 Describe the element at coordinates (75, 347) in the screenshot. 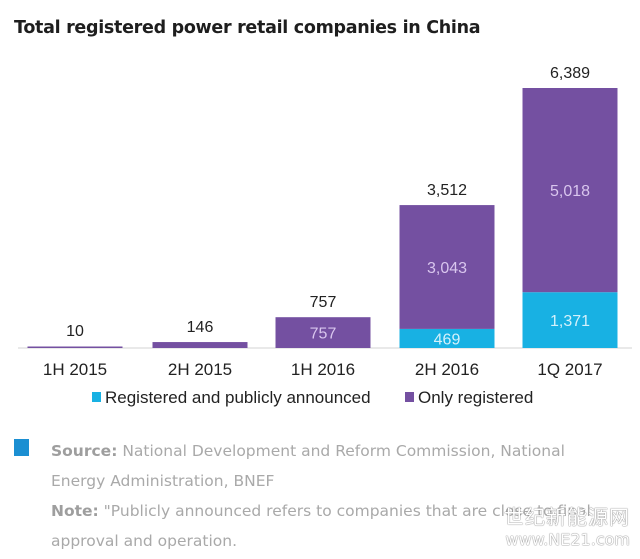

I see `bar-only-registered-1h-2015` at that location.